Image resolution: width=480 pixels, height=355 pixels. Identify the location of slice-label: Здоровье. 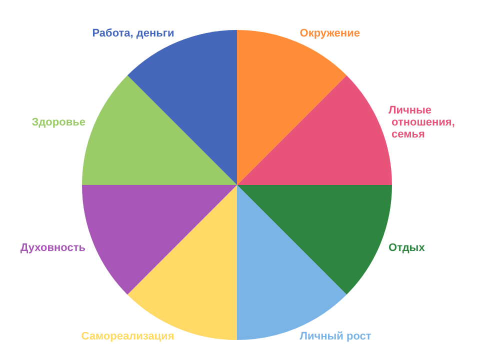
(59, 122).